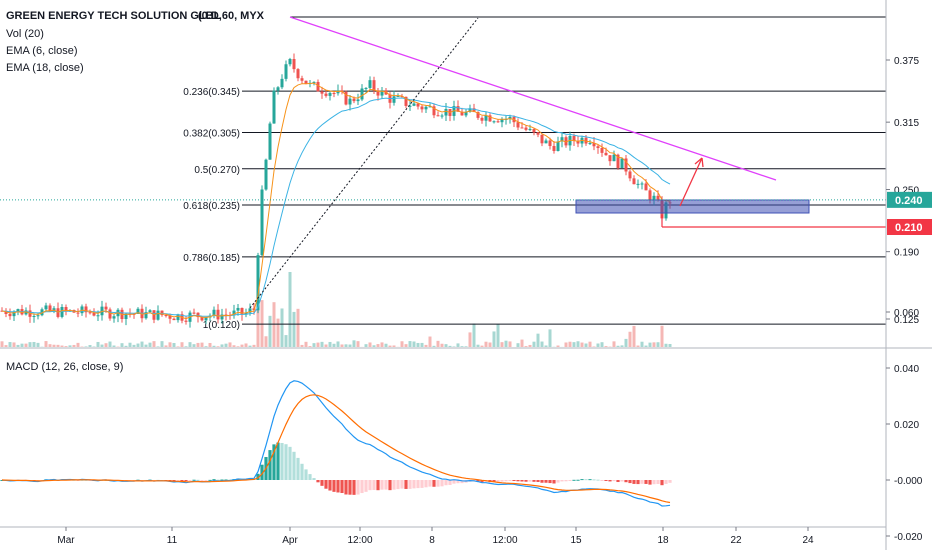 The height and width of the screenshot is (555, 932). I want to click on time-tick-label: 22, so click(736, 540).